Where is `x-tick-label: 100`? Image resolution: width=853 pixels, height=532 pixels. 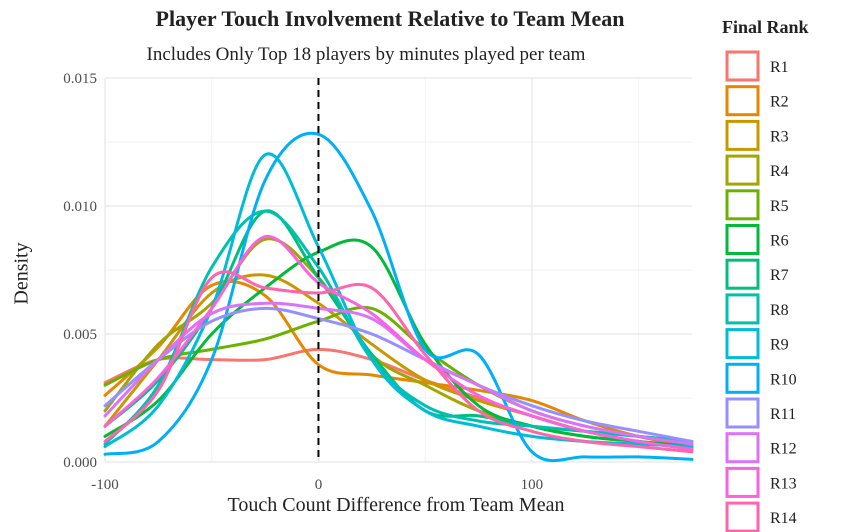
x-tick-label: 100 is located at coordinates (532, 485).